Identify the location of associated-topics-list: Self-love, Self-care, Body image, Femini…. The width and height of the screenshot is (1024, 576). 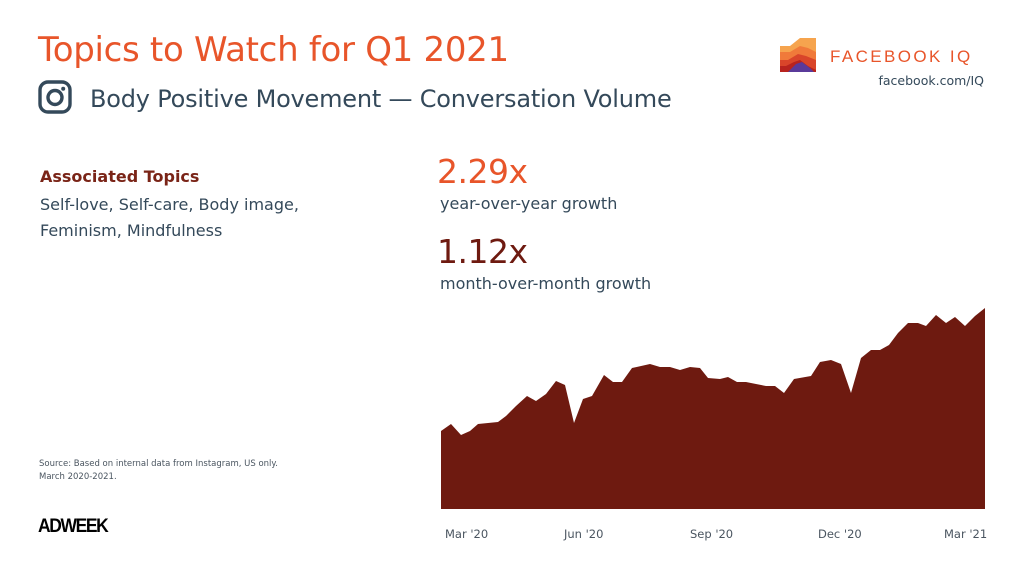
(169, 217).